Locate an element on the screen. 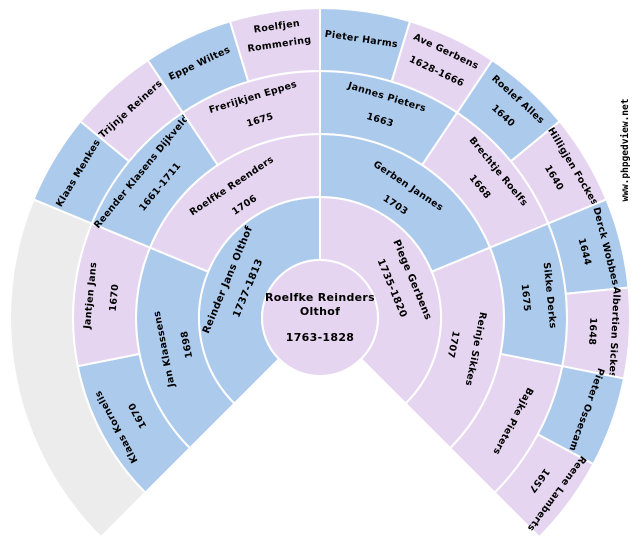  wedge-label-albertien-sickes: Albertien Sickes is located at coordinates (613, 332).